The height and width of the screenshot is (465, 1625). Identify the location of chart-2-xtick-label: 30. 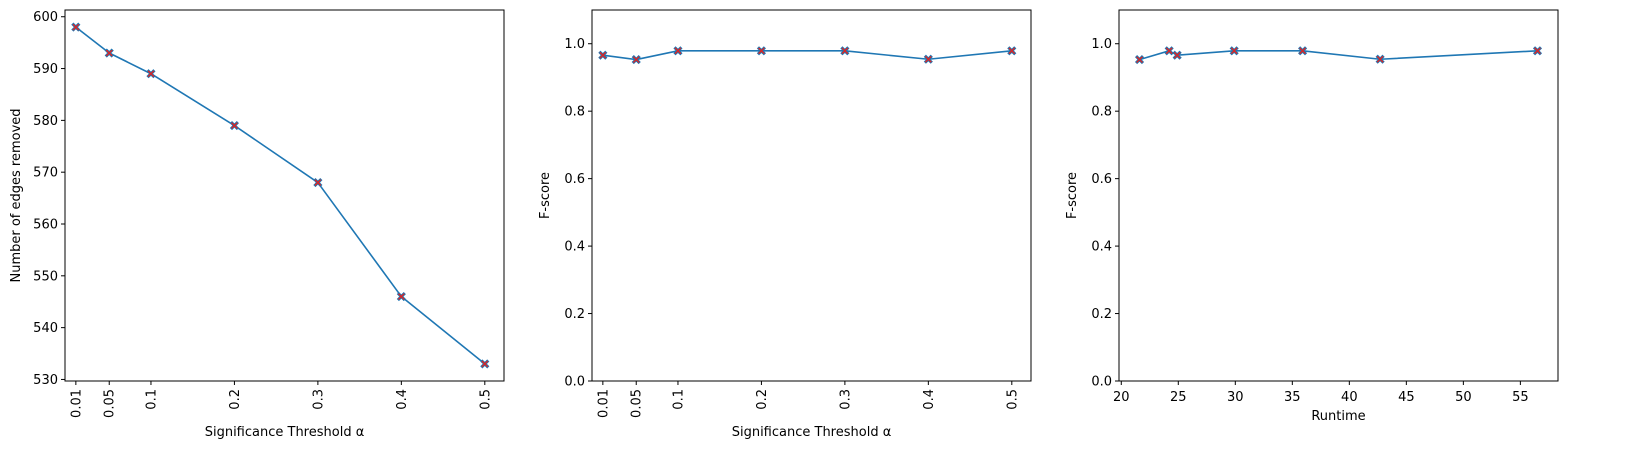
(1235, 397).